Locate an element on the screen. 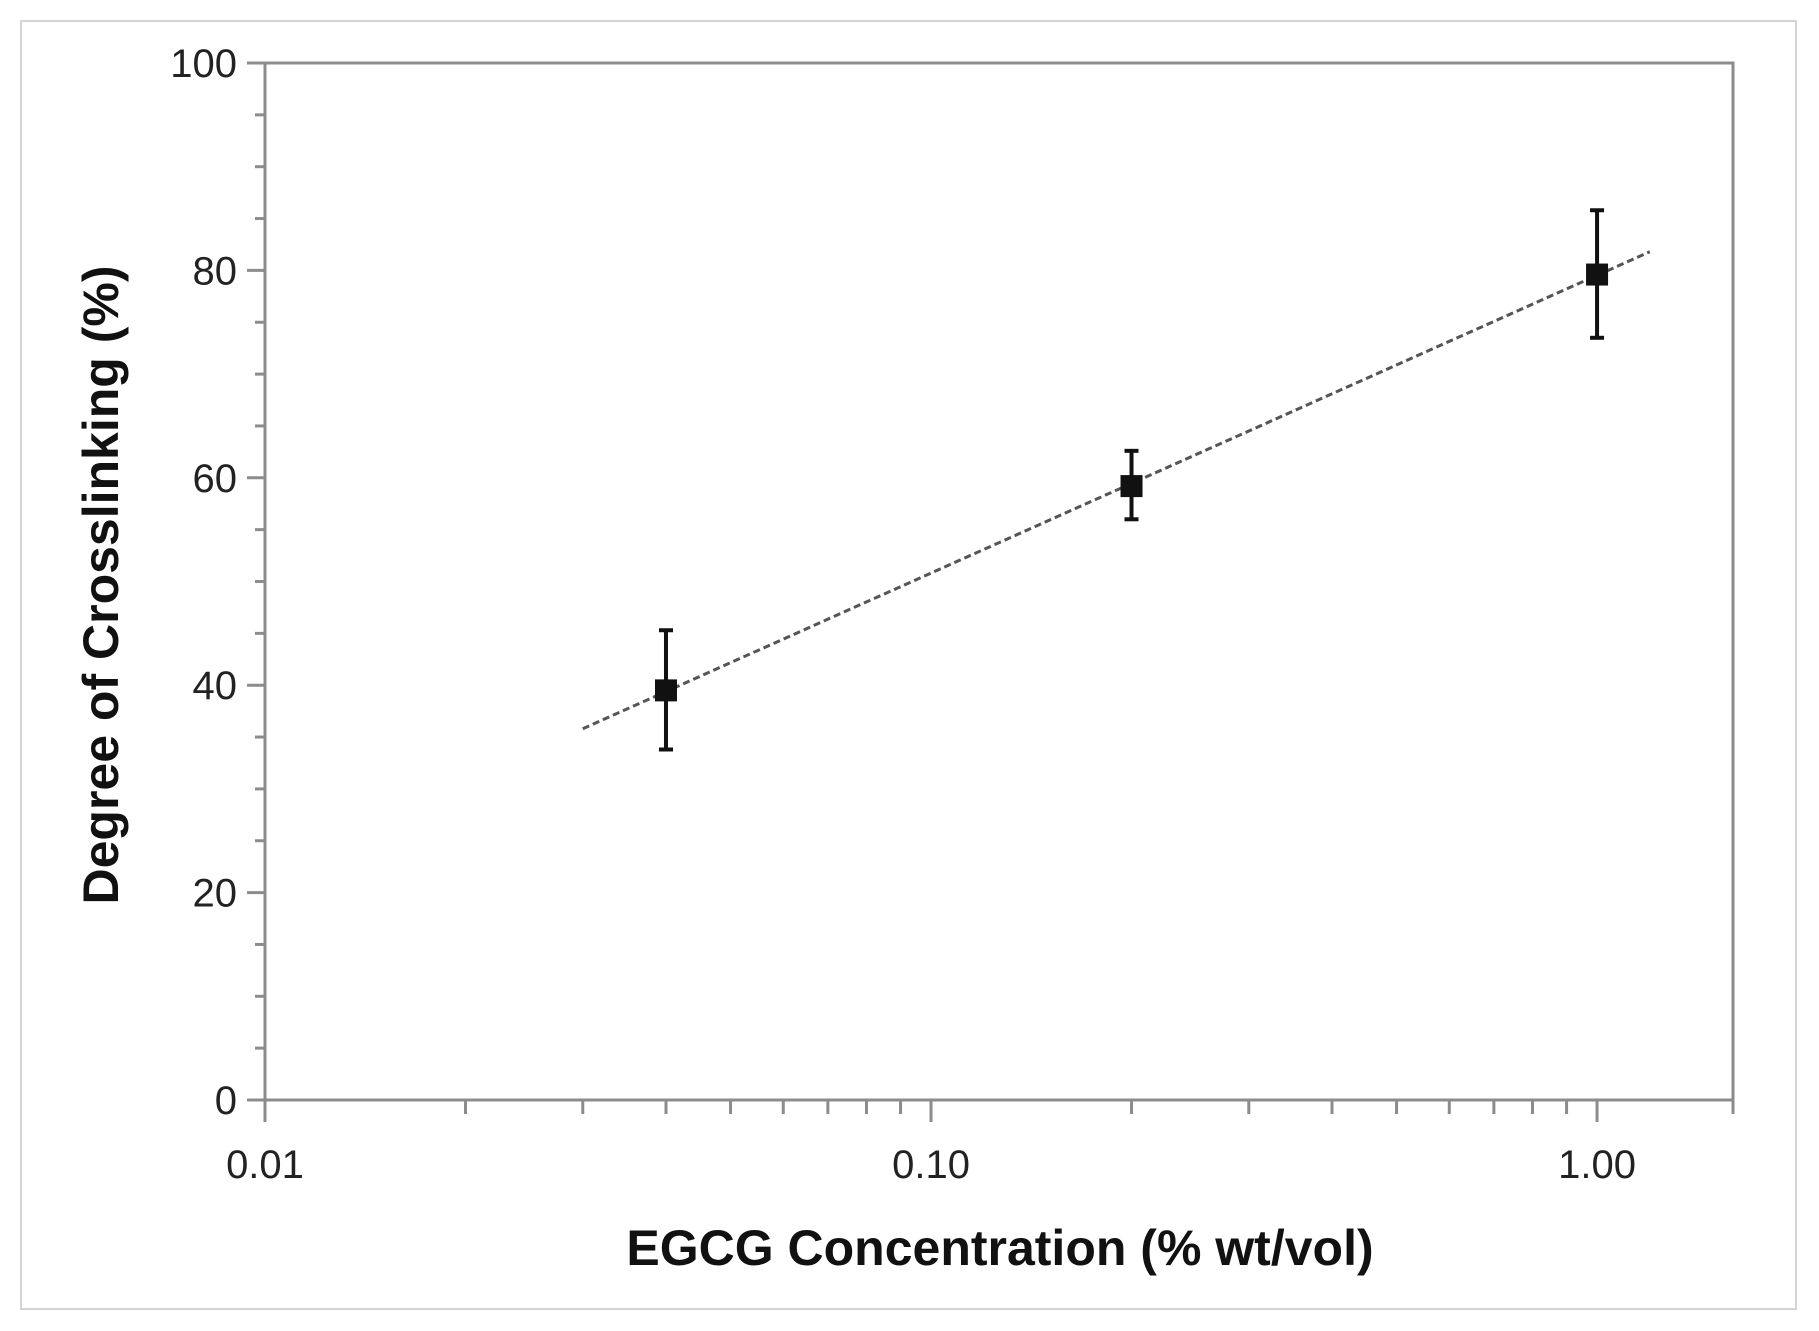 This screenshot has height=1331, width=1819. y-tick-label: 100 is located at coordinates (203, 64).